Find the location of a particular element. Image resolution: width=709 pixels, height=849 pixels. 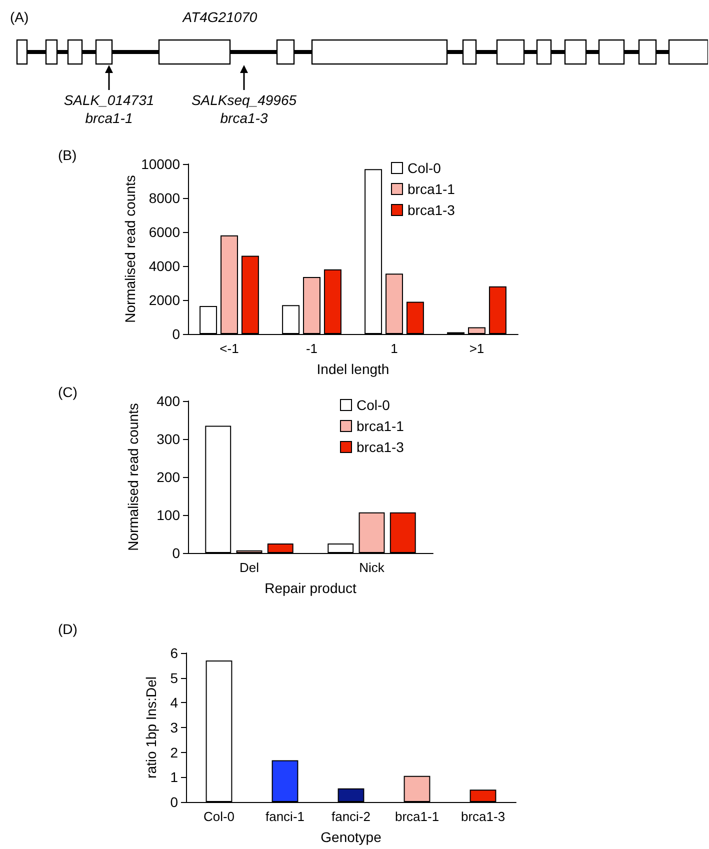

x-tick-label: Nick is located at coordinates (372, 567).